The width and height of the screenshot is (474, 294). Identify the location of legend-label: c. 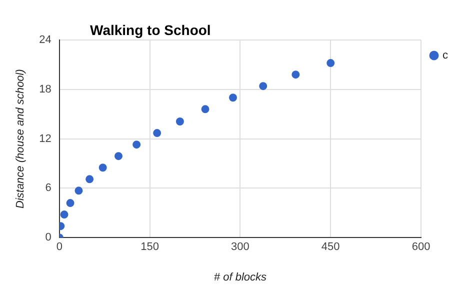
(445, 56).